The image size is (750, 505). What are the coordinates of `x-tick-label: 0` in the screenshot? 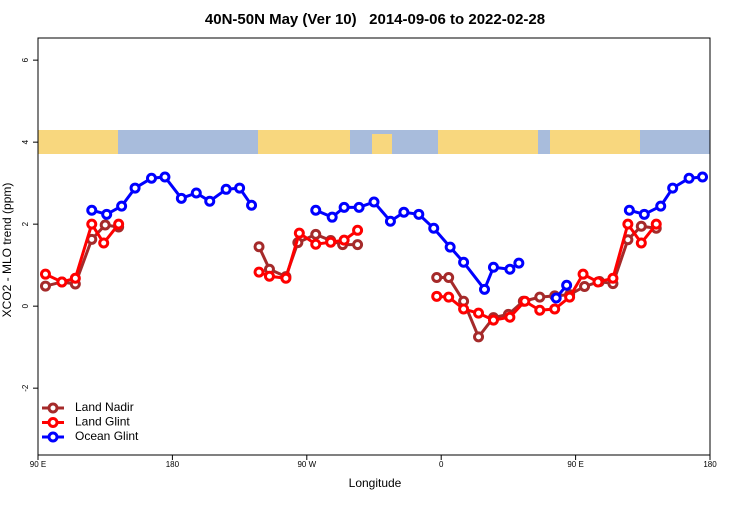 It's located at (441, 464).